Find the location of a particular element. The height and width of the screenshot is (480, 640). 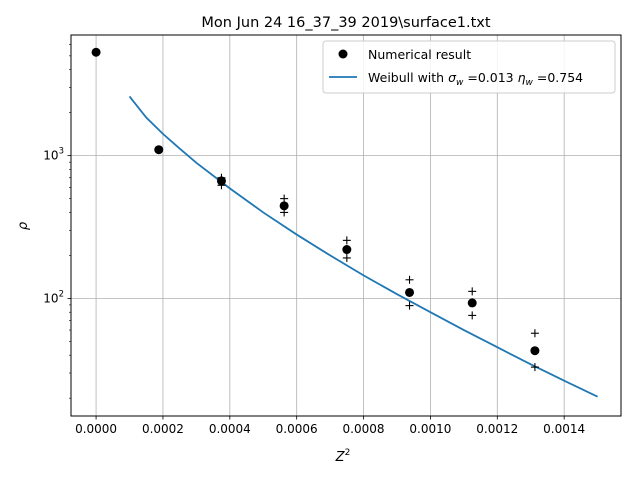

x-axis-label: Z2 is located at coordinates (343, 456).